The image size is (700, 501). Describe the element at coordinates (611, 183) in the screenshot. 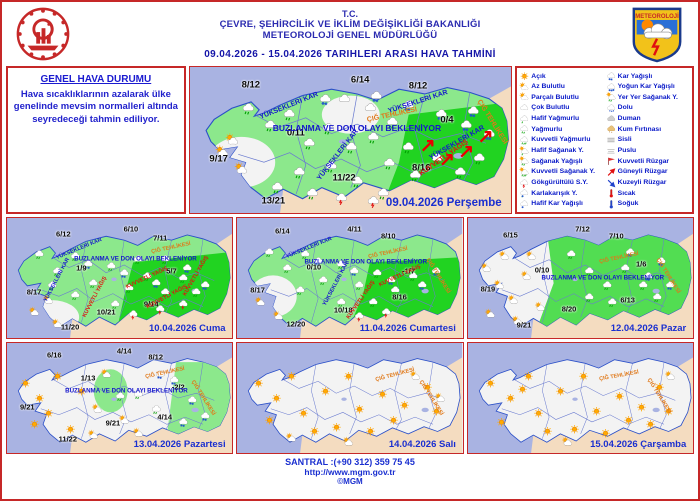

I see `arrowSE-icon` at that location.